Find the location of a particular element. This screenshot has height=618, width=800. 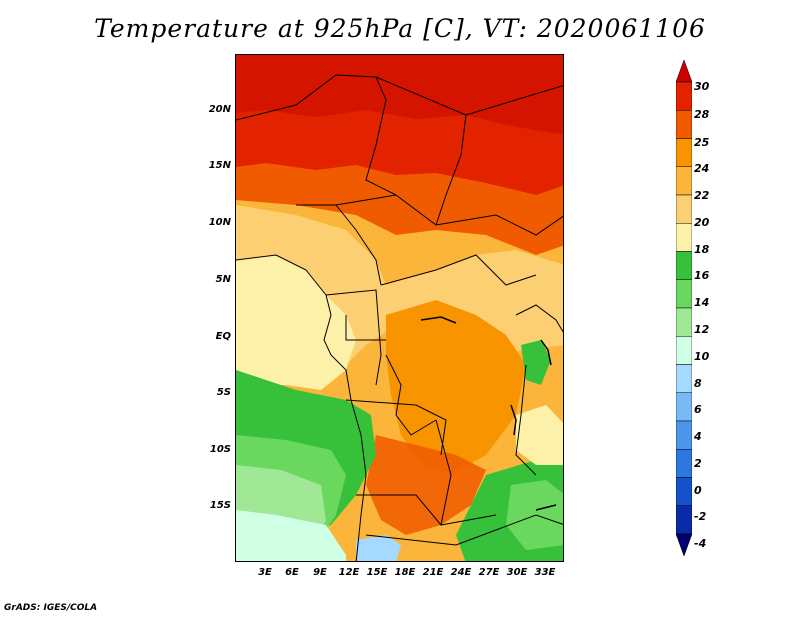

legend-label-12: 12 is located at coordinates (702, 329).